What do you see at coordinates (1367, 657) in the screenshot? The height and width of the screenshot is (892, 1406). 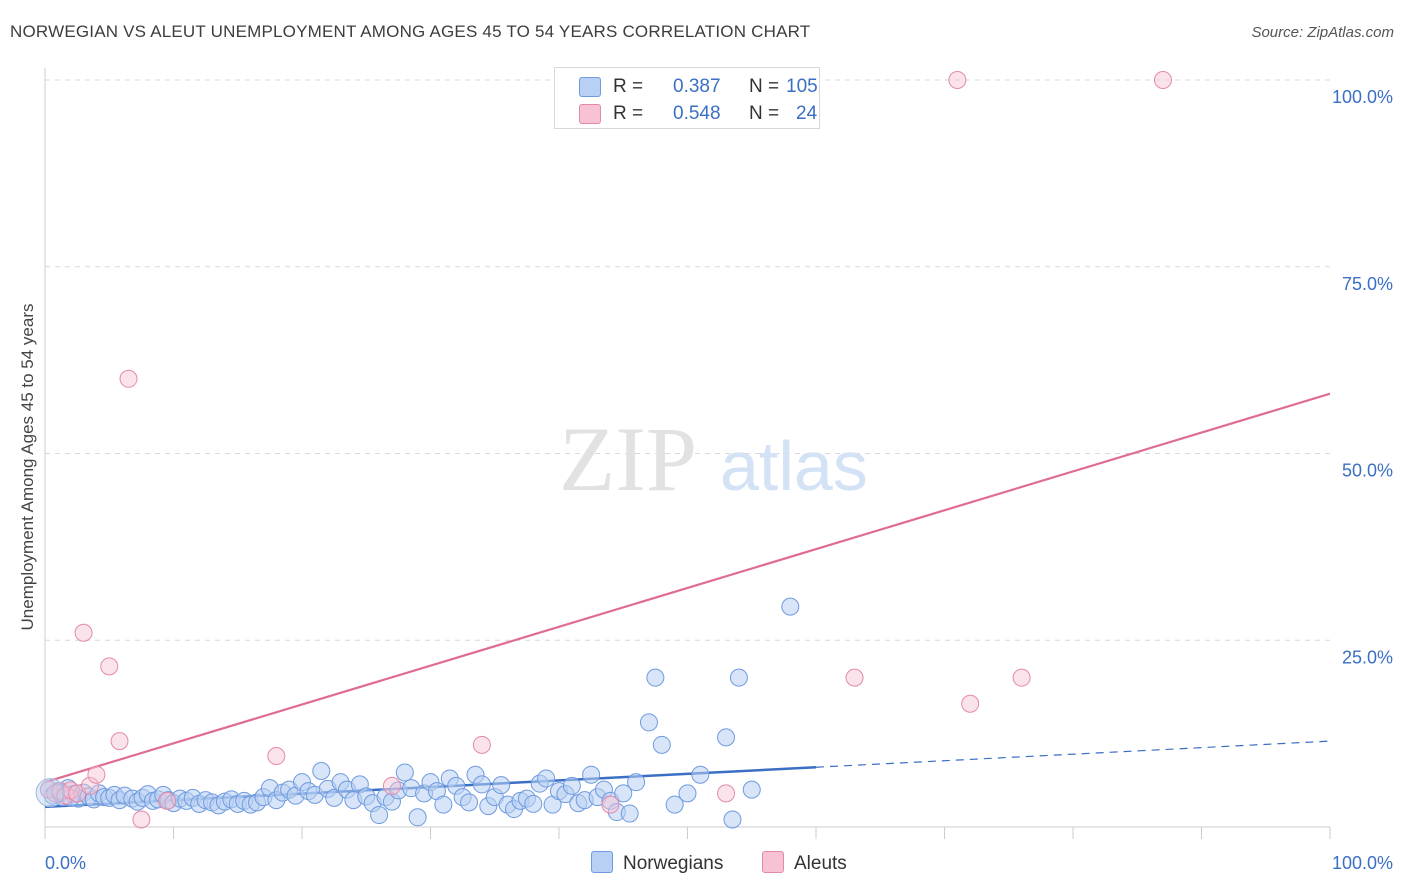 I see `y-tick-label: 25.0%` at bounding box center [1367, 657].